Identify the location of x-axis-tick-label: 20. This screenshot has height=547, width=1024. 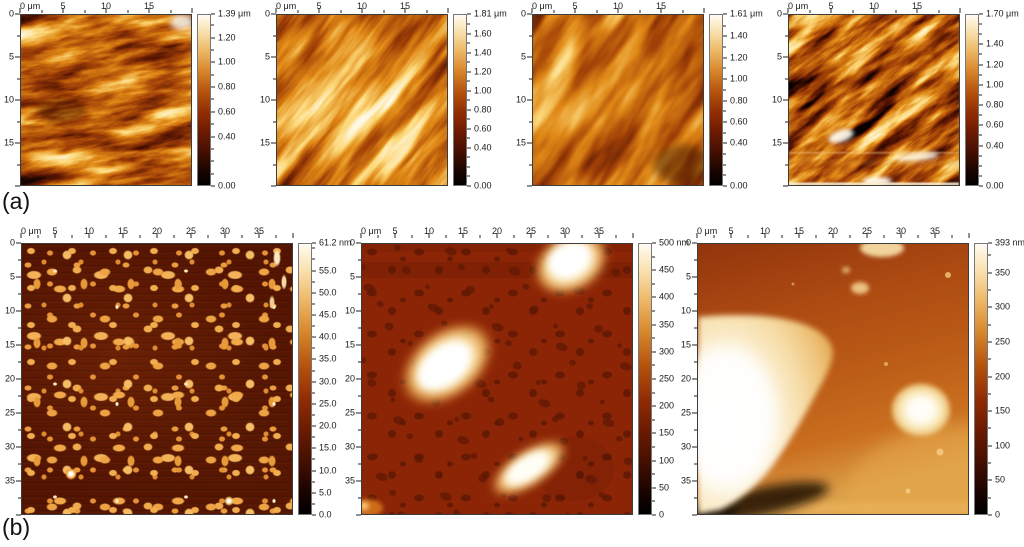
(157, 231).